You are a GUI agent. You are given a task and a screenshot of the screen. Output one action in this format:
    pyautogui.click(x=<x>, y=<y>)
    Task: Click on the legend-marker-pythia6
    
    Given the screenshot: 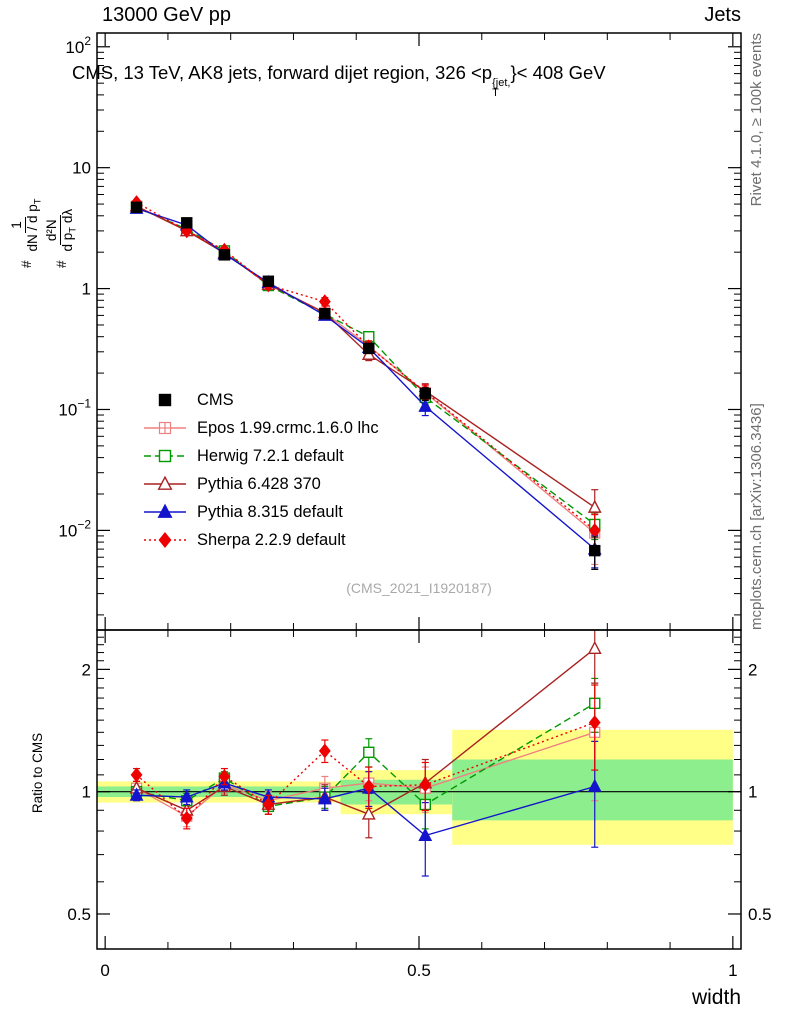 What is the action you would take?
    pyautogui.click(x=165, y=482)
    